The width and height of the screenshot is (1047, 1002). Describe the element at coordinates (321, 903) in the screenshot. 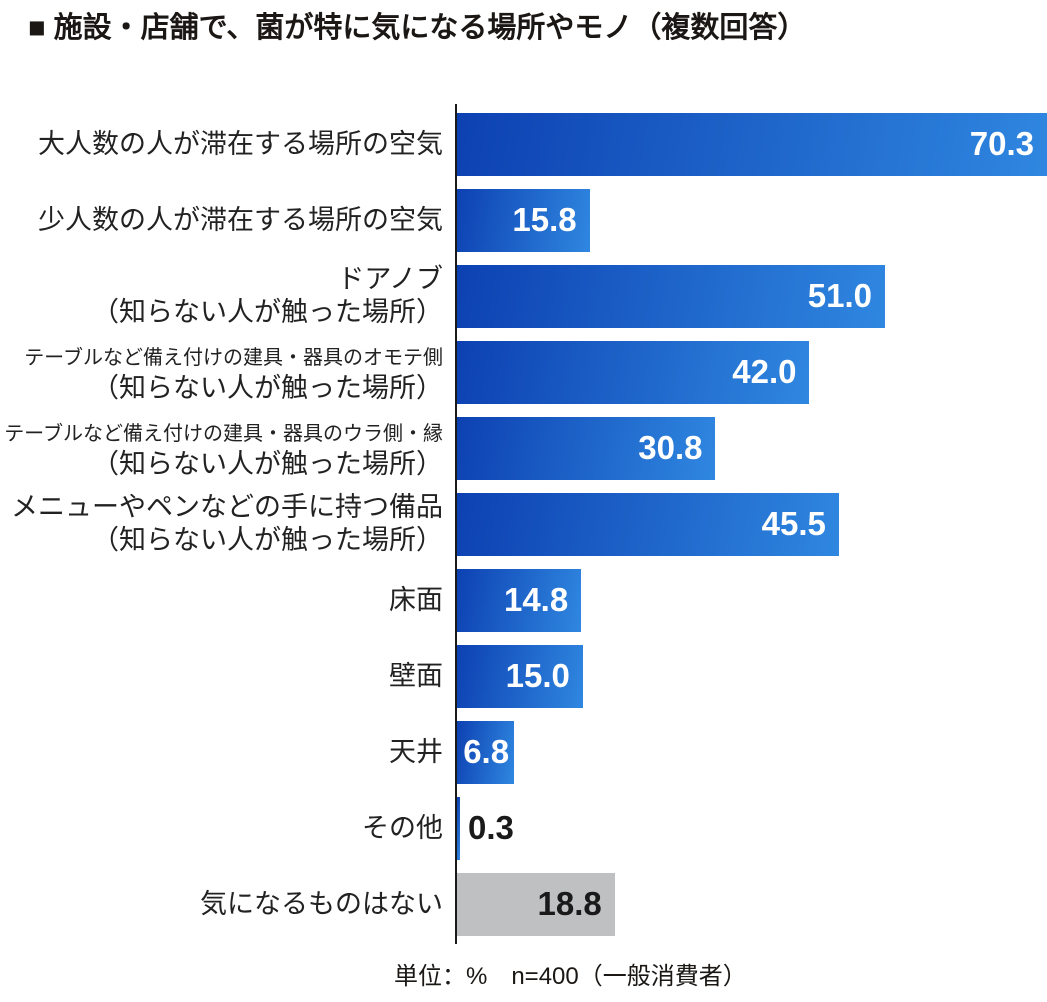

I see `category-label-line: 気になるものはない` at that location.